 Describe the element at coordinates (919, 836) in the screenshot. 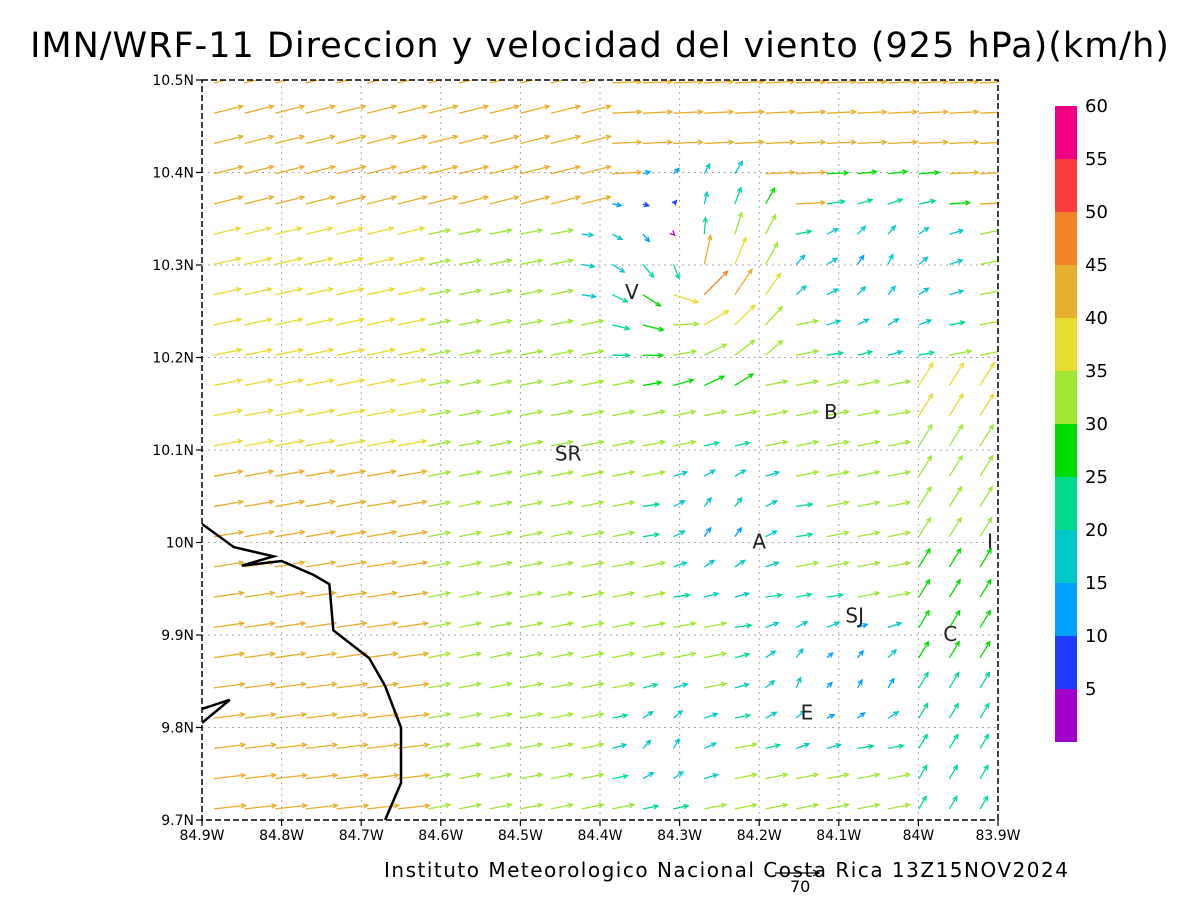

I see `x-tick-label: 84W` at that location.